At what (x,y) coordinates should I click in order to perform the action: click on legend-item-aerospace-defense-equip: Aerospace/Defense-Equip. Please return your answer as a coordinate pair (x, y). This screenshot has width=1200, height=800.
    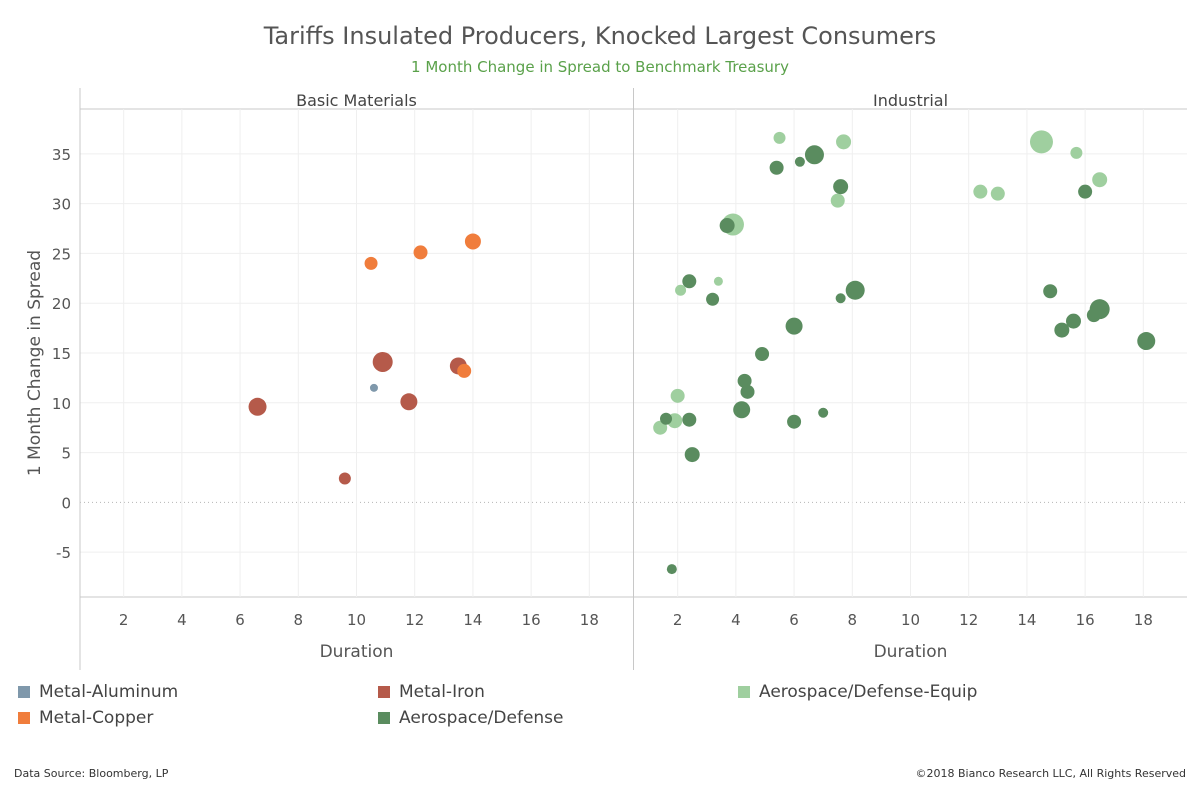
    Looking at the image, I should click on (857, 692).